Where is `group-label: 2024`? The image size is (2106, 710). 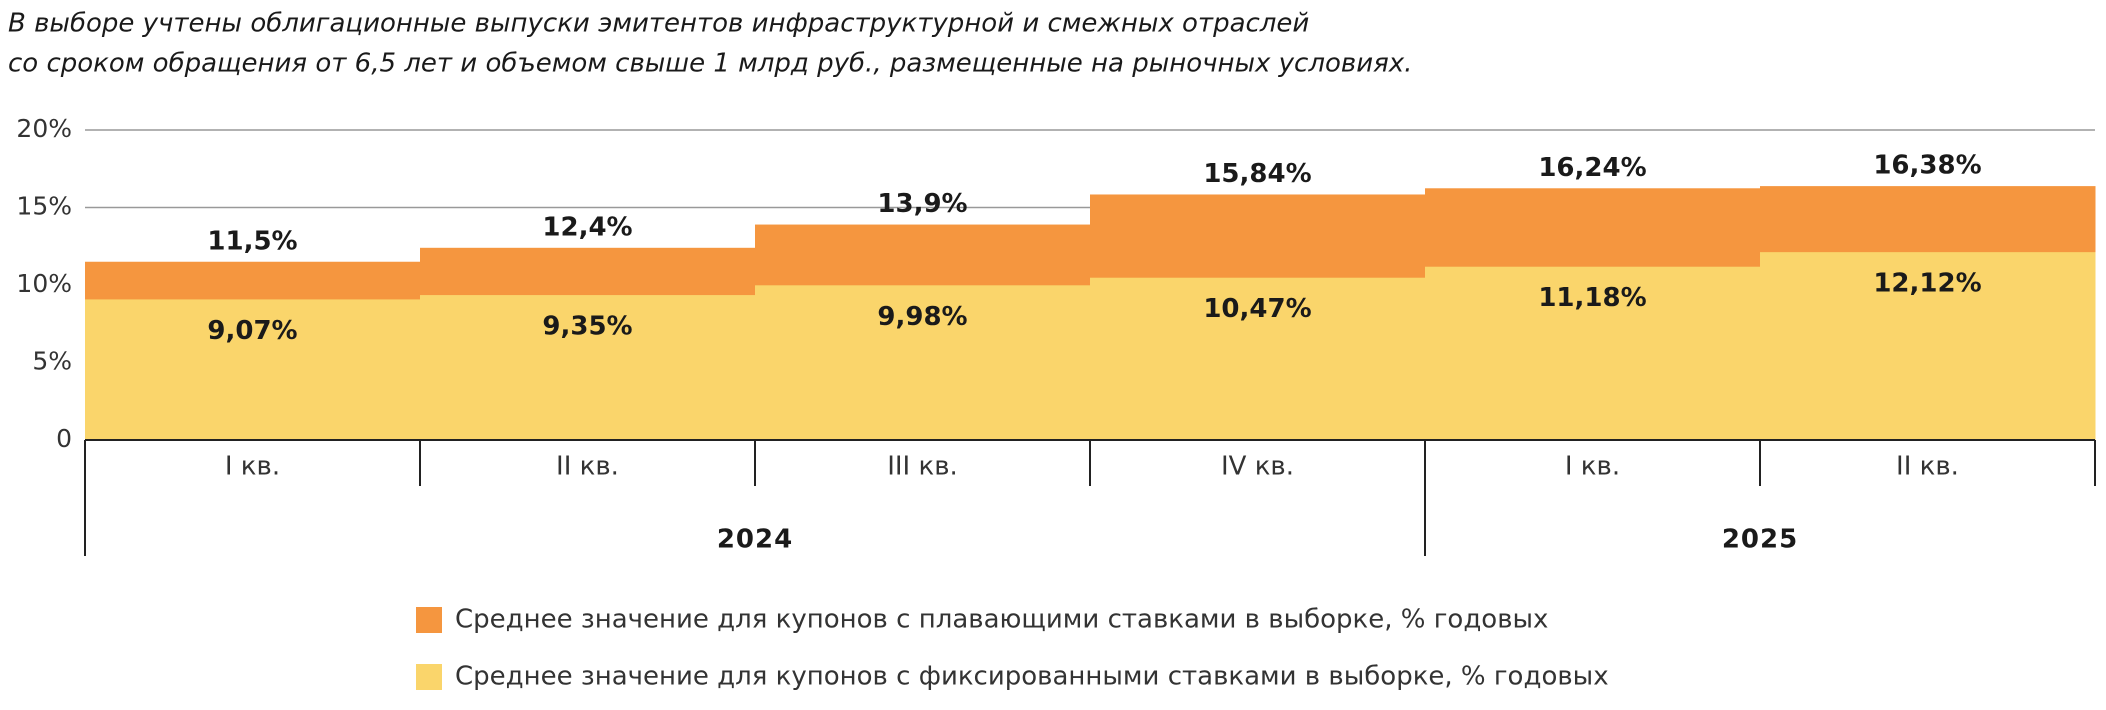
group-label: 2024 is located at coordinates (755, 540).